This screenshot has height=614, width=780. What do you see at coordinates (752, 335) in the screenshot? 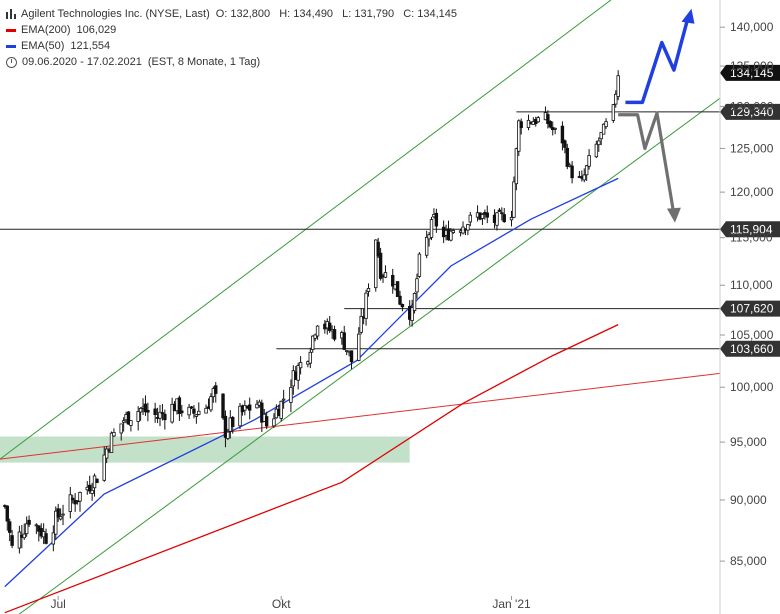
I see `y-tick-label: 105,000` at bounding box center [752, 335].